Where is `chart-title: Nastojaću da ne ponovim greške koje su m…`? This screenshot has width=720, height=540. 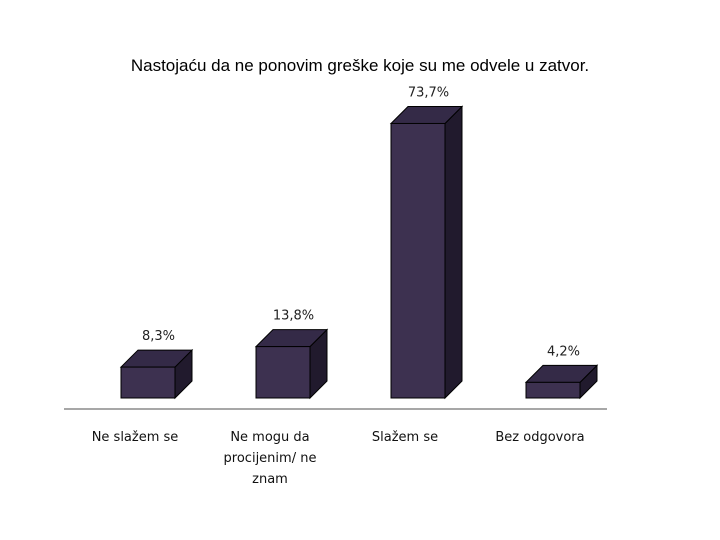
chart-title: Nastojaću da ne ponovim greške koje su m… is located at coordinates (360, 65).